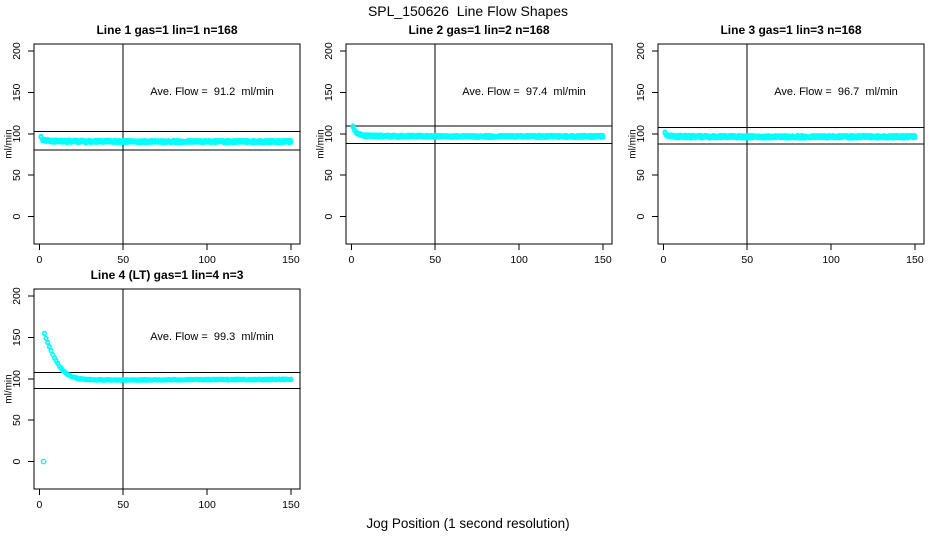  Describe the element at coordinates (468, 11) in the screenshot. I see `figure-title: SPL_150626 Line Flow Shapes` at that location.